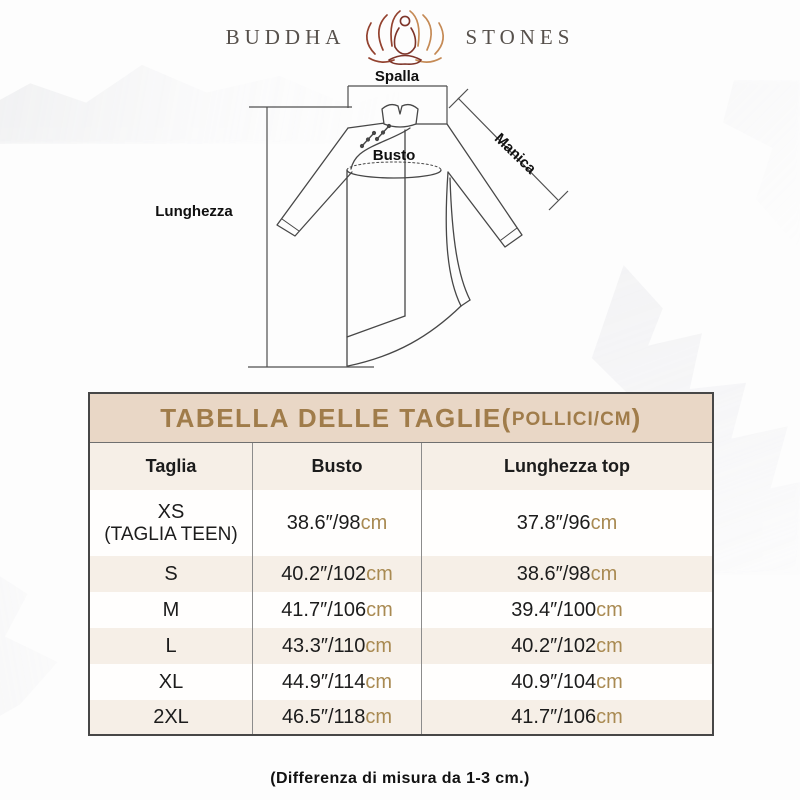  Describe the element at coordinates (566, 574) in the screenshot. I see `length-cell: 38.6″/98cm` at that location.